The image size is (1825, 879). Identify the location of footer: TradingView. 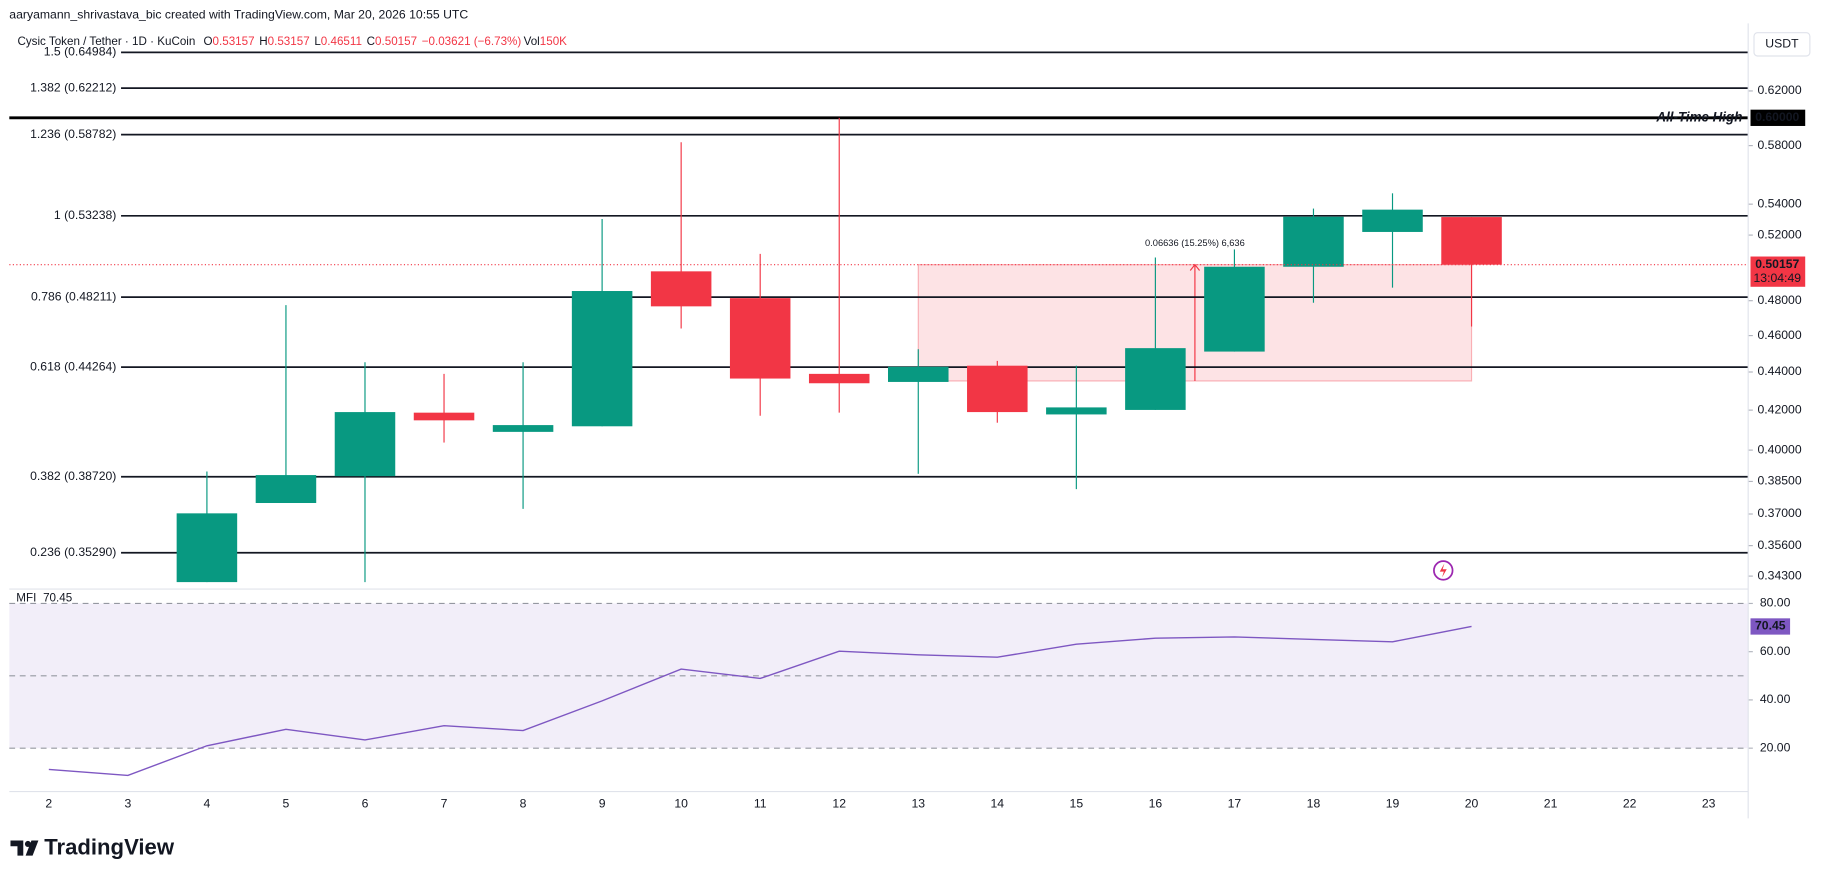
(109, 846).